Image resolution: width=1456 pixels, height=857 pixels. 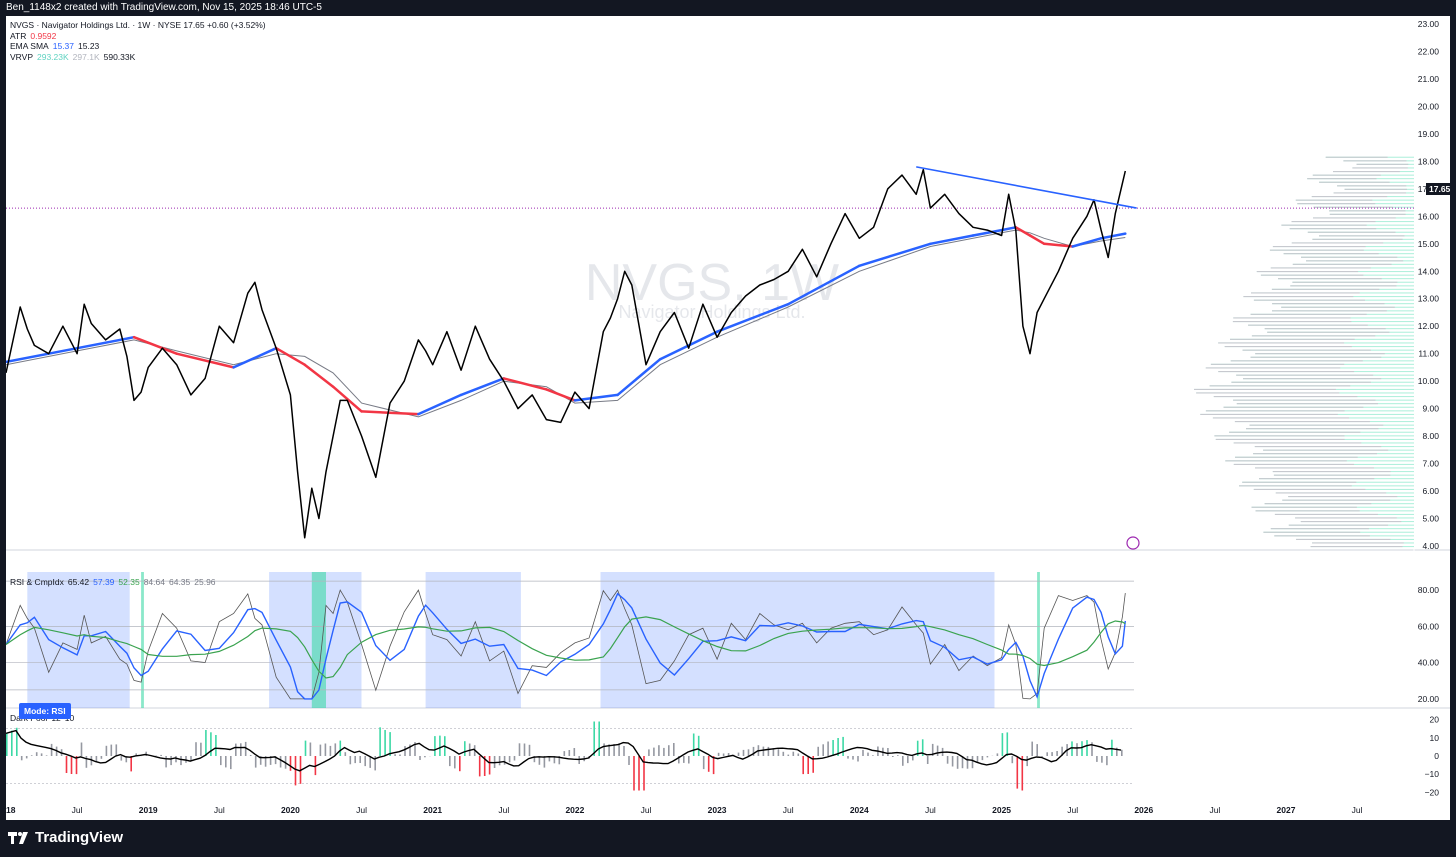 I want to click on rsi-v4: 84.64, so click(x=154, y=582).